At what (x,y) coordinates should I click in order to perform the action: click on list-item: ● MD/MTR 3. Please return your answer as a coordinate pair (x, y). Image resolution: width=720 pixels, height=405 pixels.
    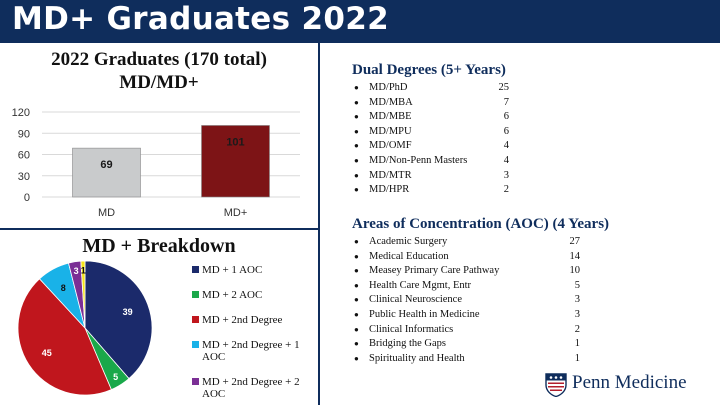
    Looking at the image, I should click on (472, 176).